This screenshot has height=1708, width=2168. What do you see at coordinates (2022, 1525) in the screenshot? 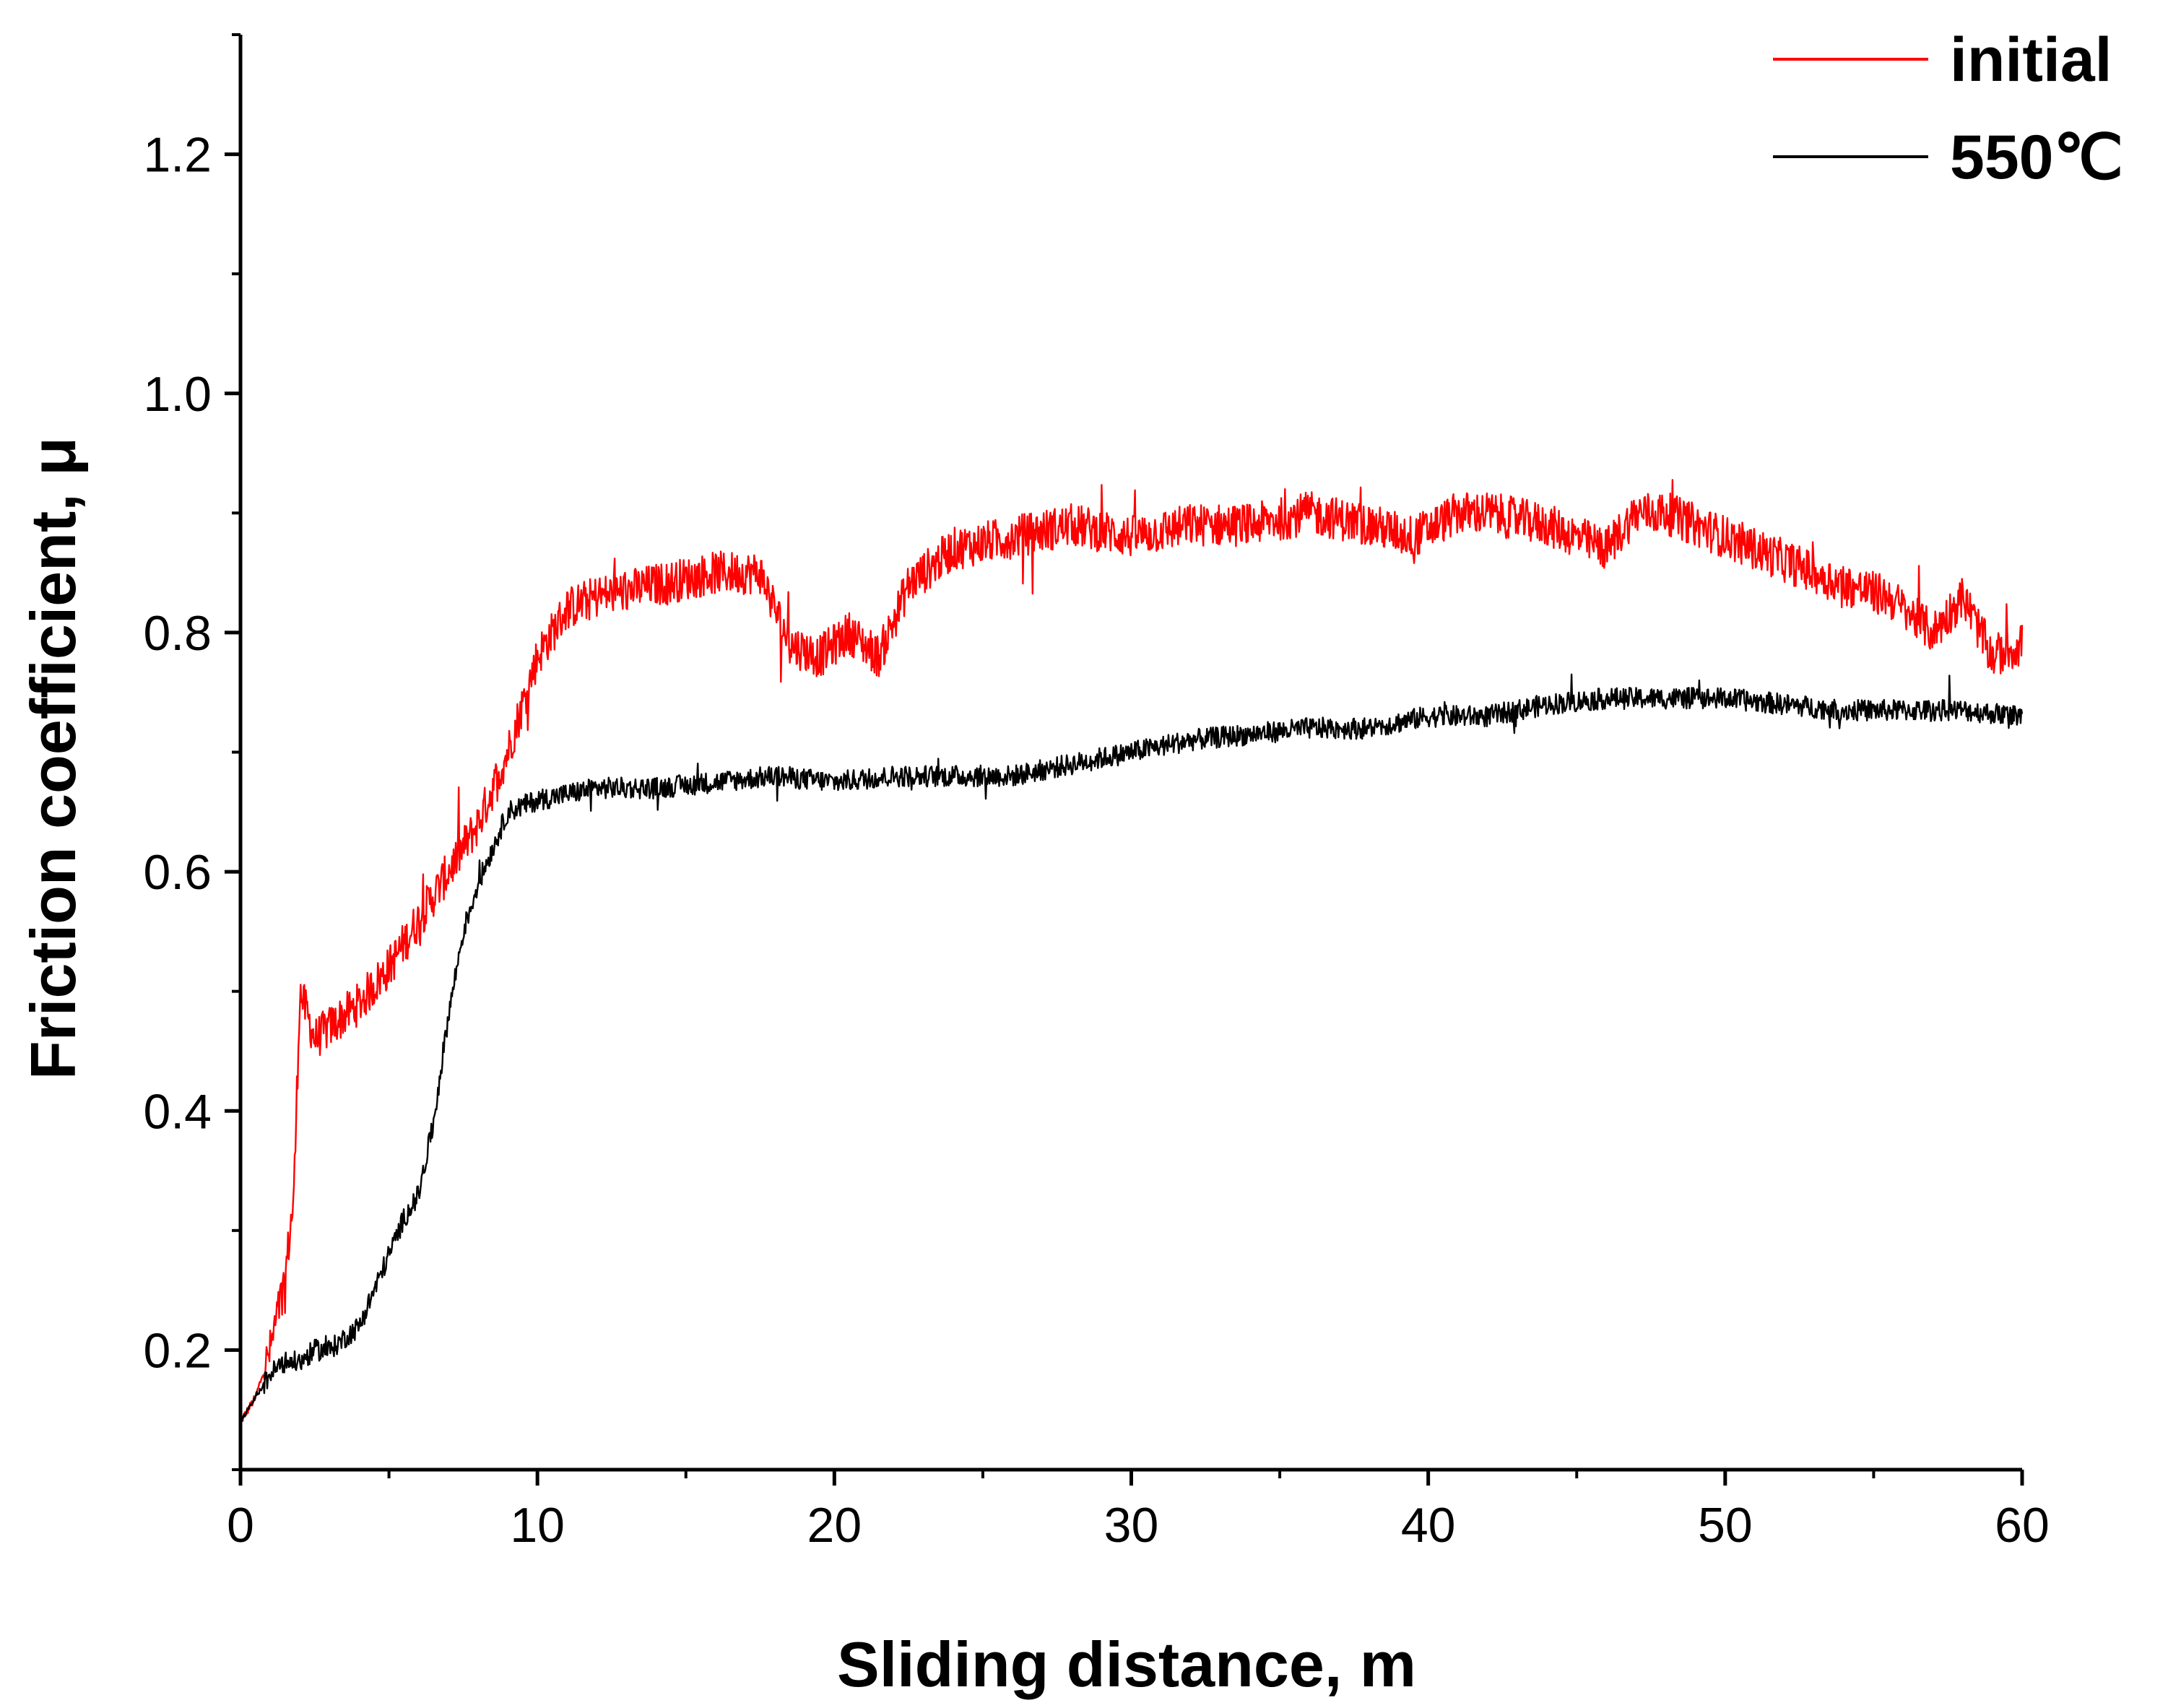
I see `x-tick-label: 60` at bounding box center [2022, 1525].